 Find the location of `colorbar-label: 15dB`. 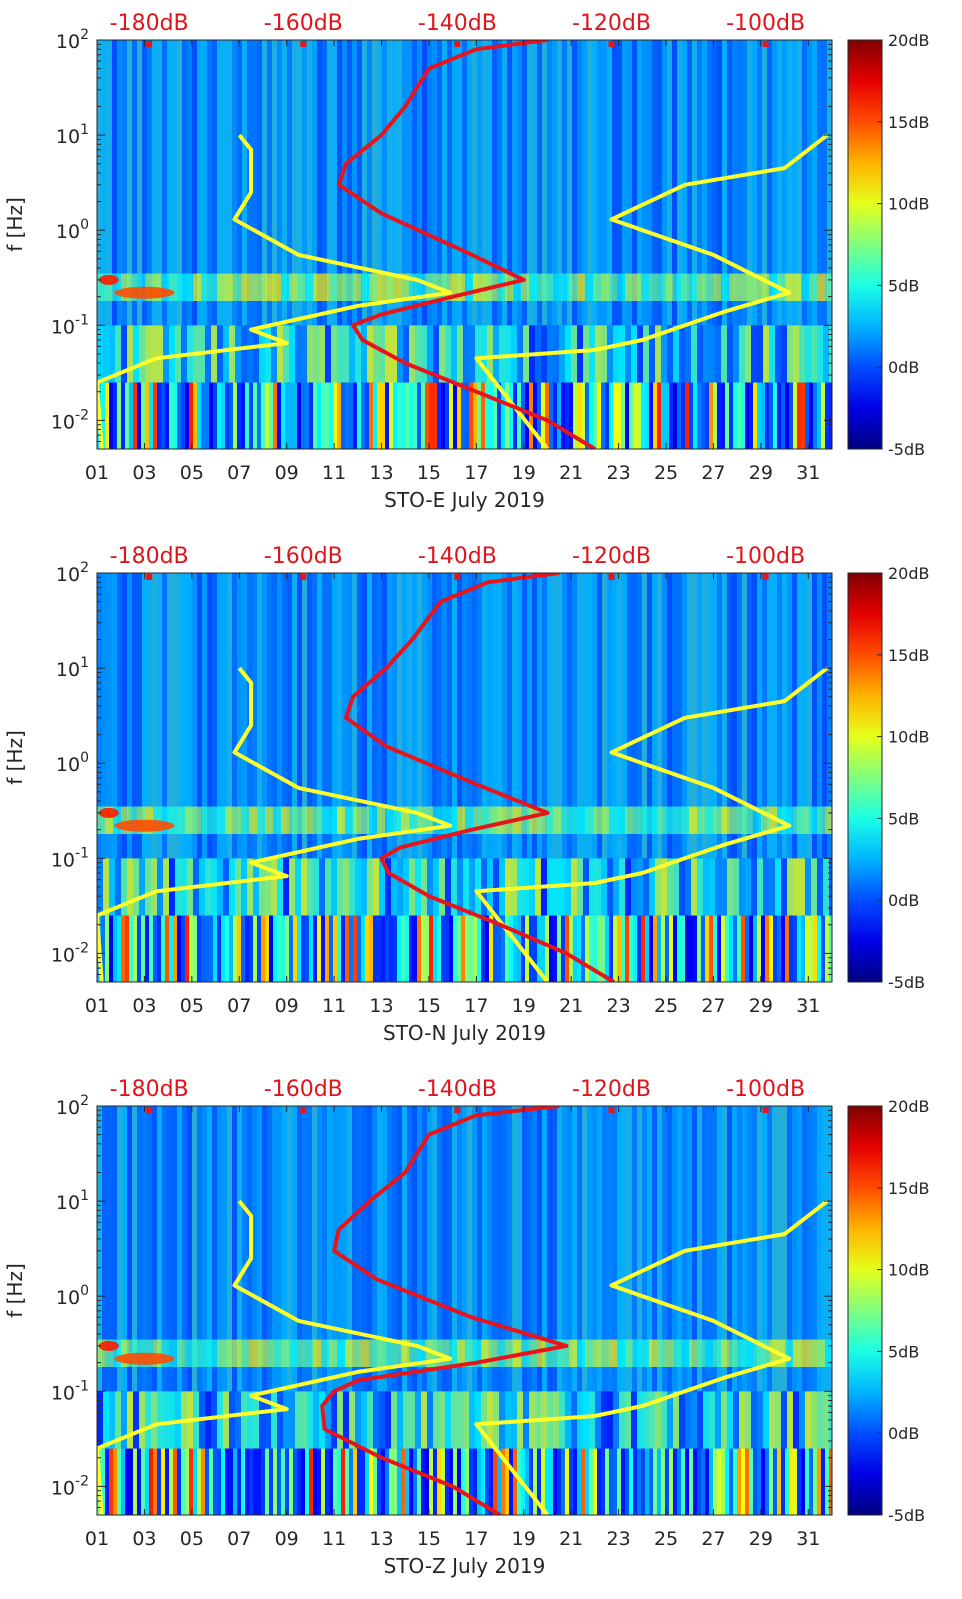

colorbar-label: 15dB is located at coordinates (909, 122).